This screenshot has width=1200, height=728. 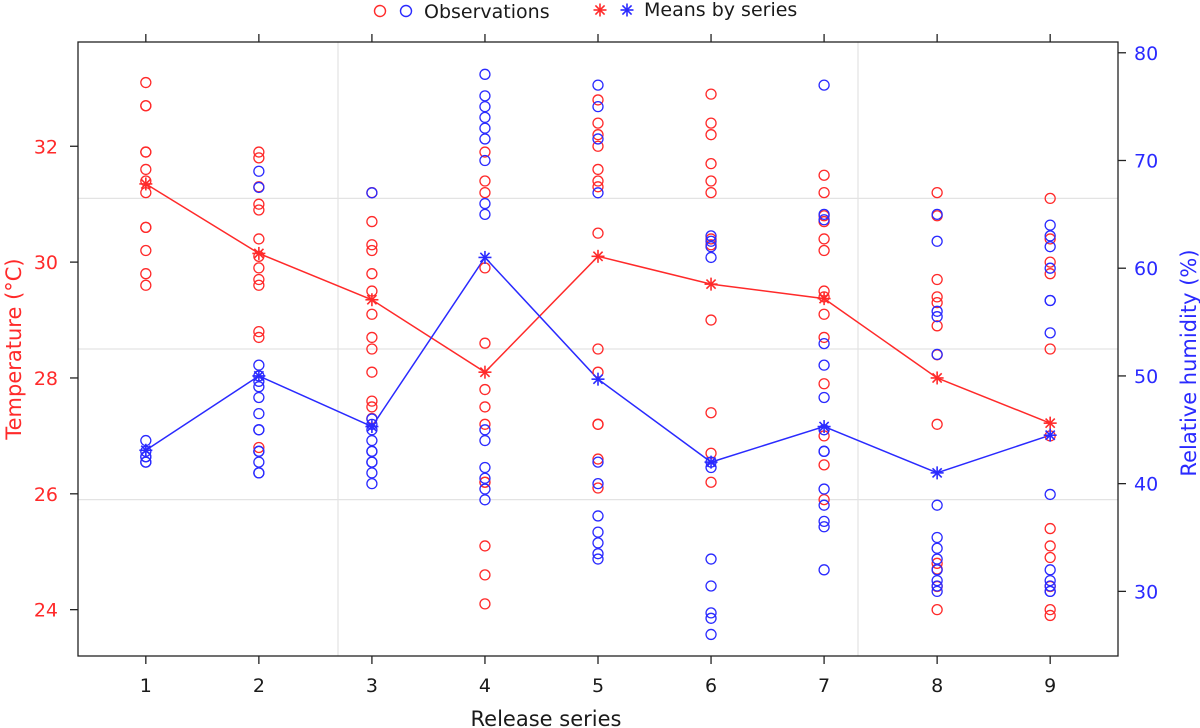 I want to click on x-tick-label: 1, so click(x=146, y=686).